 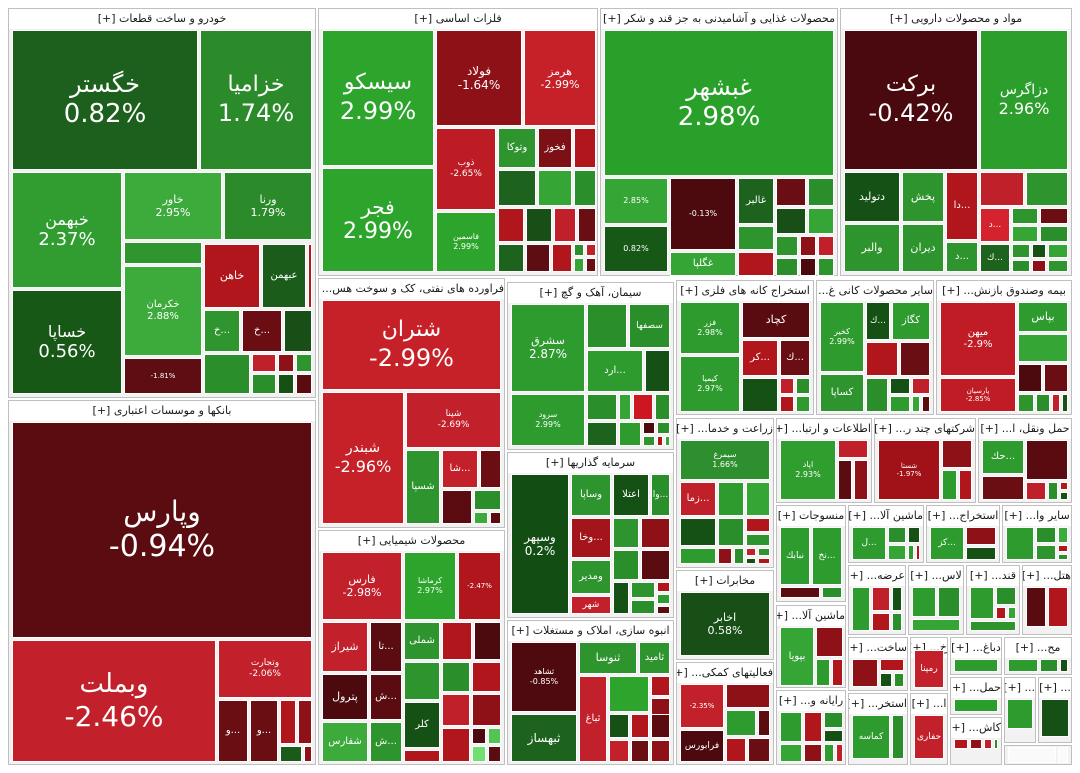 I want to click on stock-tile: پترول, so click(x=345, y=697).